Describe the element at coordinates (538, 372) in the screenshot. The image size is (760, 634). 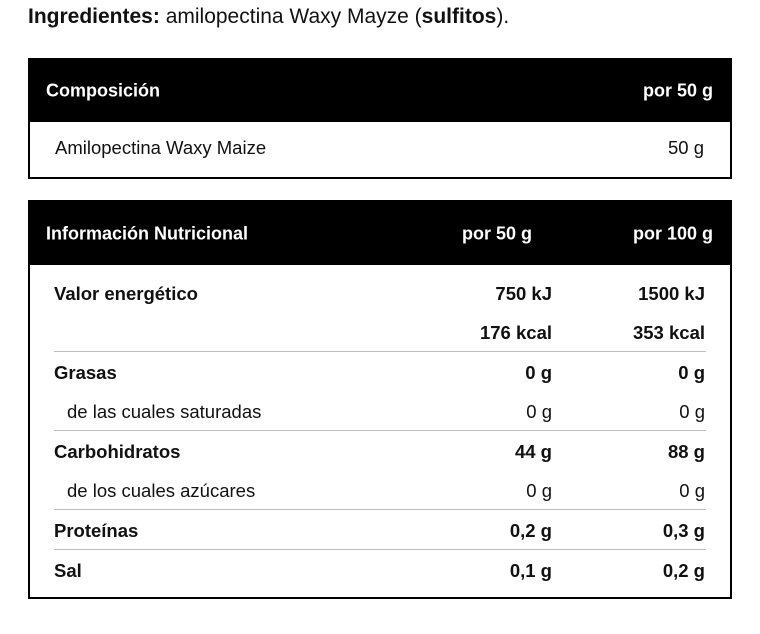
I see `nutrient-value-fat-50: 0 g` at that location.